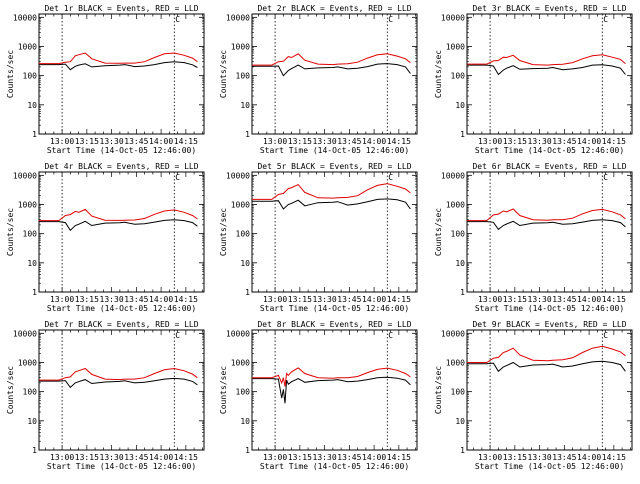  I want to click on marker-label: C, so click(177, 177).